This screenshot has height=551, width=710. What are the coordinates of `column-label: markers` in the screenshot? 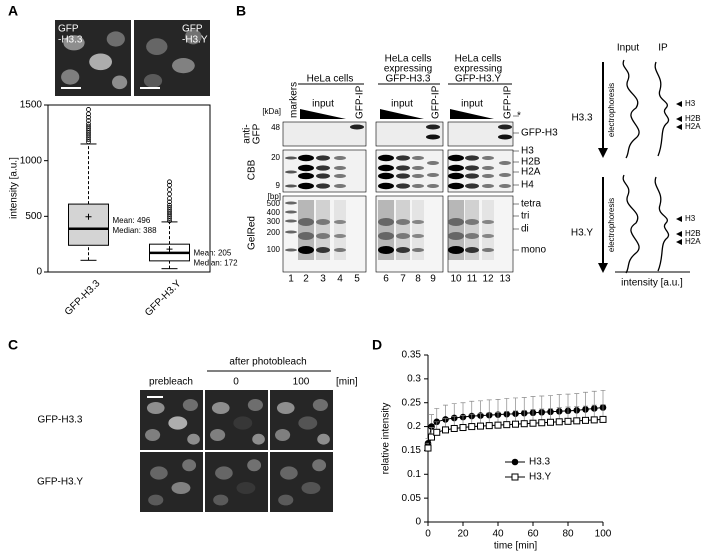 It's located at (294, 100).